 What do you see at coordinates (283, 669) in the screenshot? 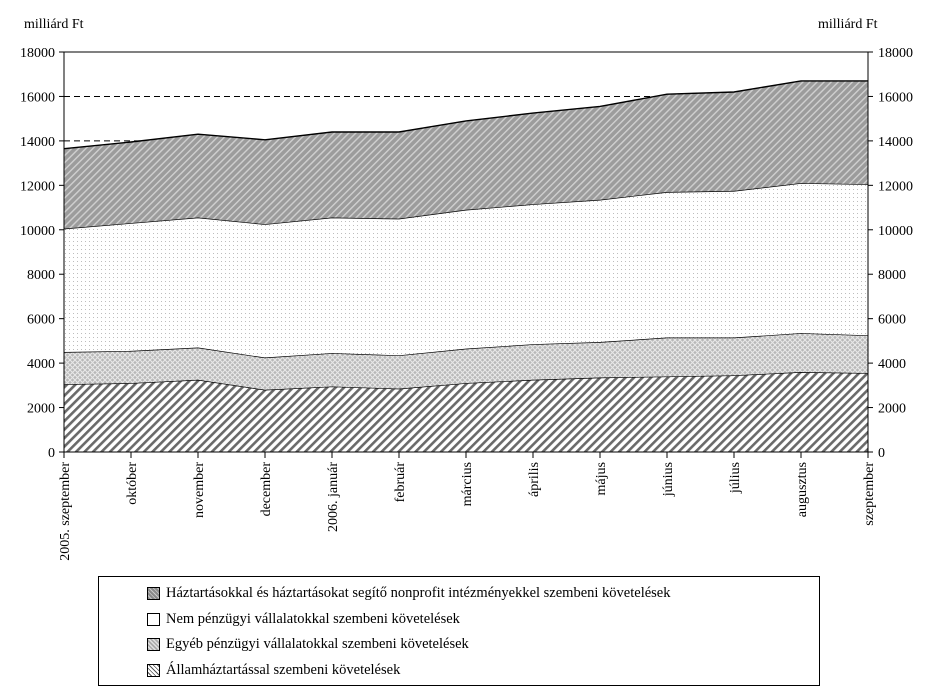
I see `legend-label: Államháztartással szembeni követelések` at bounding box center [283, 669].